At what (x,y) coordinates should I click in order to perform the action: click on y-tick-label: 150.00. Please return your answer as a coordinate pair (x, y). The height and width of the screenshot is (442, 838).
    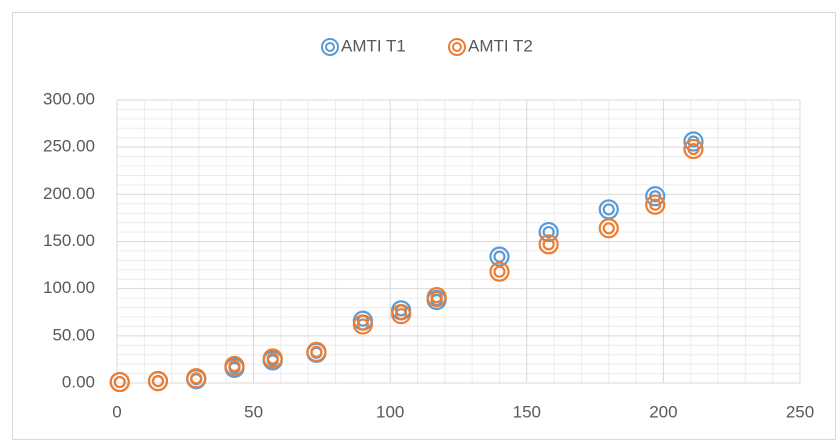
    Looking at the image, I should click on (69, 240).